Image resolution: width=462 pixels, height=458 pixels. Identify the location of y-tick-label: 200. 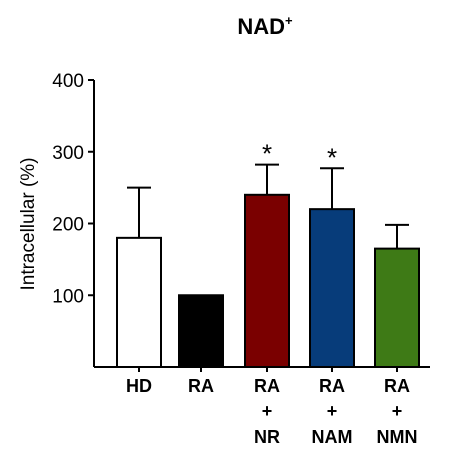
(68, 225).